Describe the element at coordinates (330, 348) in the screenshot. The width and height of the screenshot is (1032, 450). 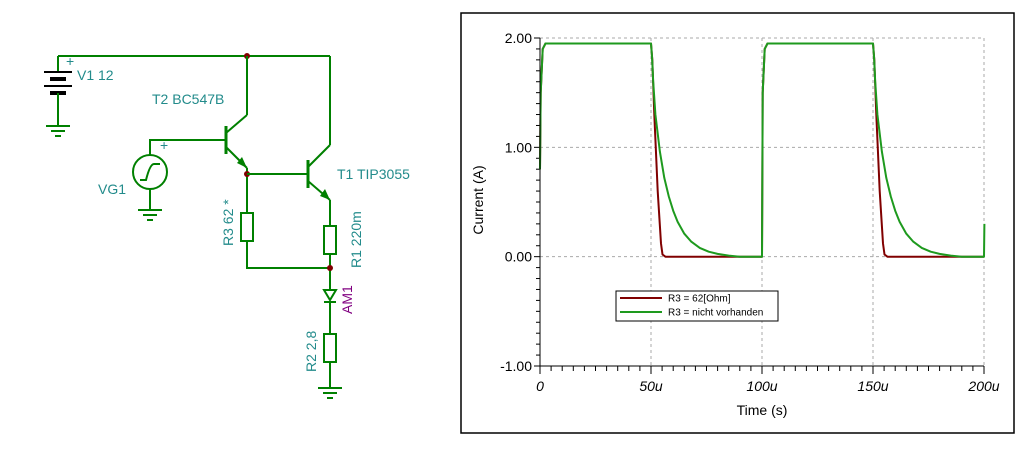
I see `r2-resistor-symbol` at that location.